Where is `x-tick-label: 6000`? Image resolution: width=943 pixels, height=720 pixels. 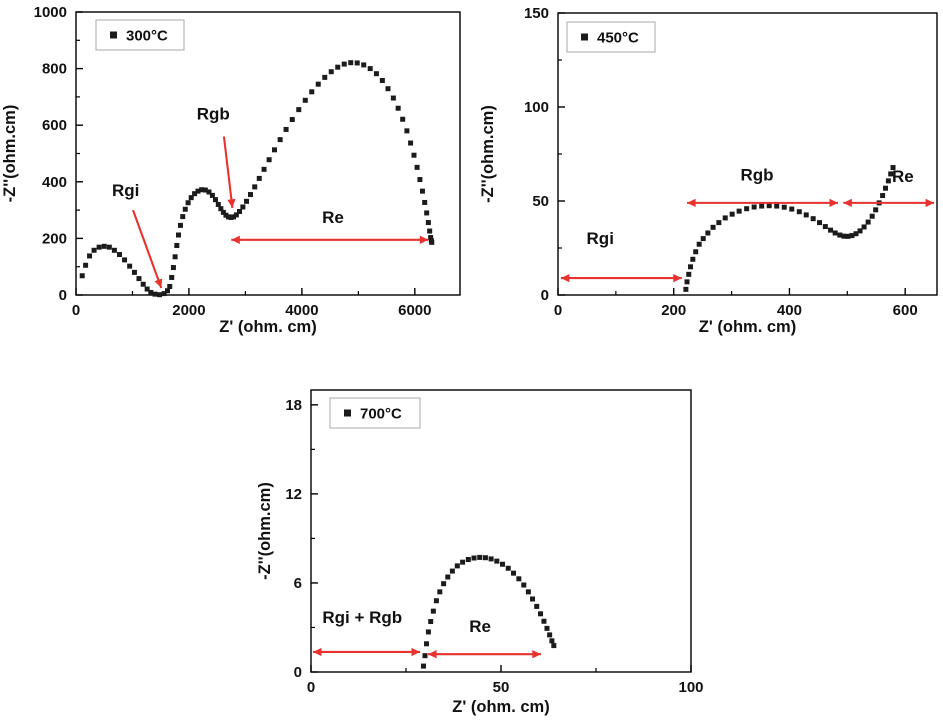 x-tick-label: 6000 is located at coordinates (414, 310).